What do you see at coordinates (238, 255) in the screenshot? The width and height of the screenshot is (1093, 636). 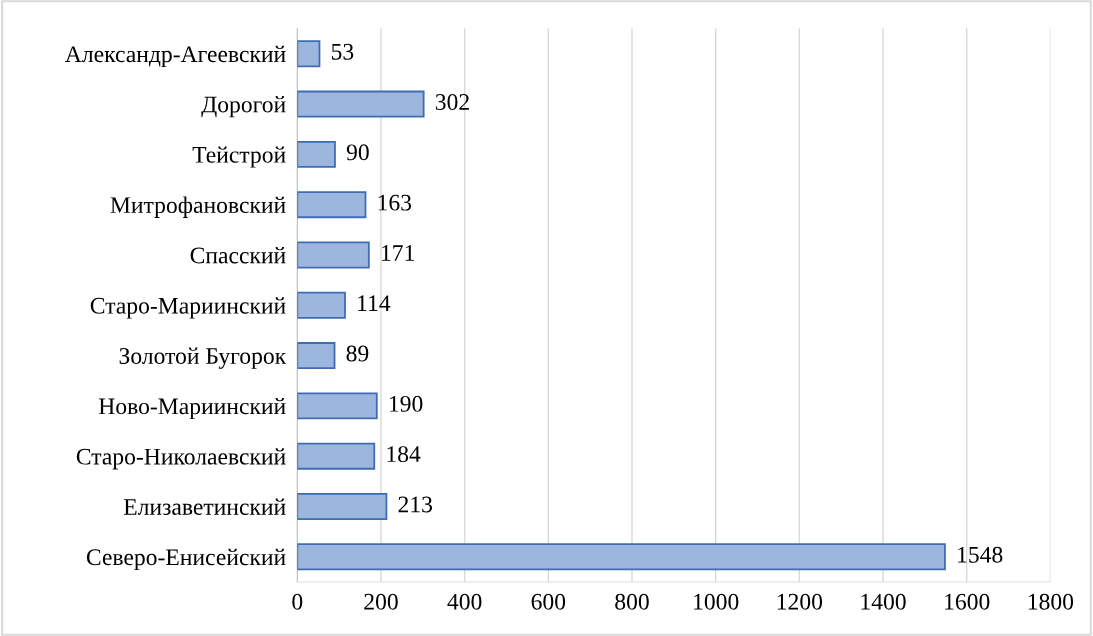 I see `y-tick-label: Спасский` at bounding box center [238, 255].